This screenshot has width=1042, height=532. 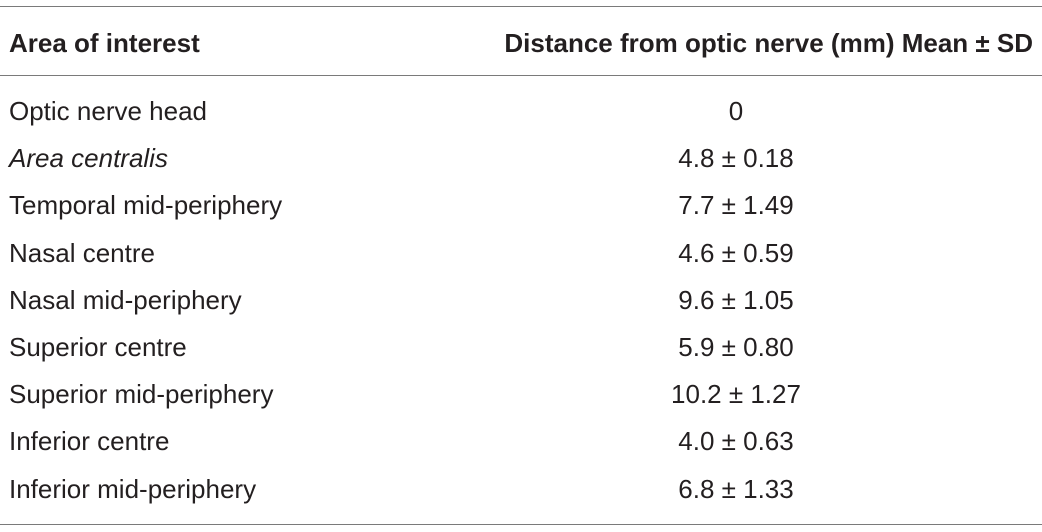 I want to click on row-distance-value: 6.8 ± 1.33, so click(x=736, y=488).